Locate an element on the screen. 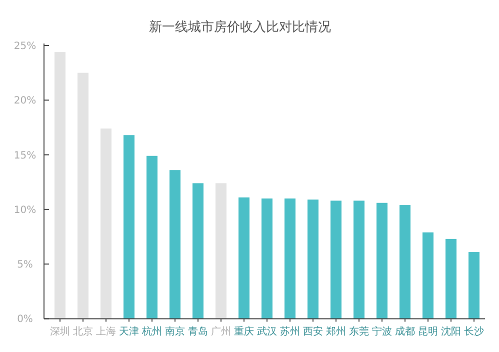  x-tick-label: 成都 is located at coordinates (405, 332).